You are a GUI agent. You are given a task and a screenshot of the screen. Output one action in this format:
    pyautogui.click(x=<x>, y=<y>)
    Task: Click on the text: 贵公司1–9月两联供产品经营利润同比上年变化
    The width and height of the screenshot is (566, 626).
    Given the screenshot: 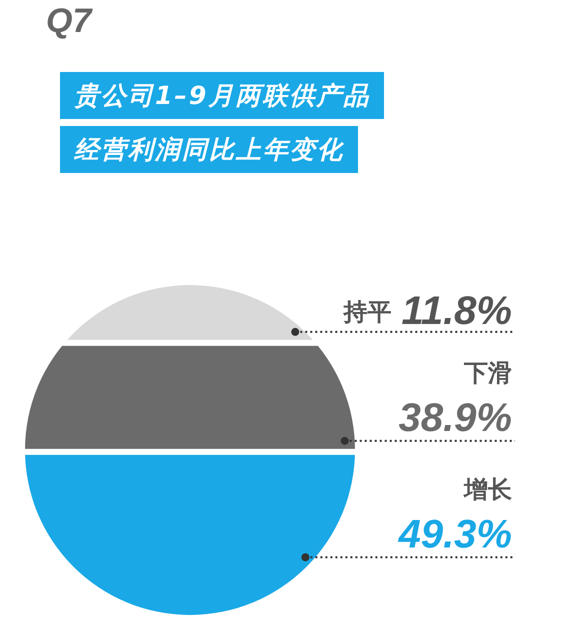 What is the action you would take?
    pyautogui.click(x=222, y=122)
    